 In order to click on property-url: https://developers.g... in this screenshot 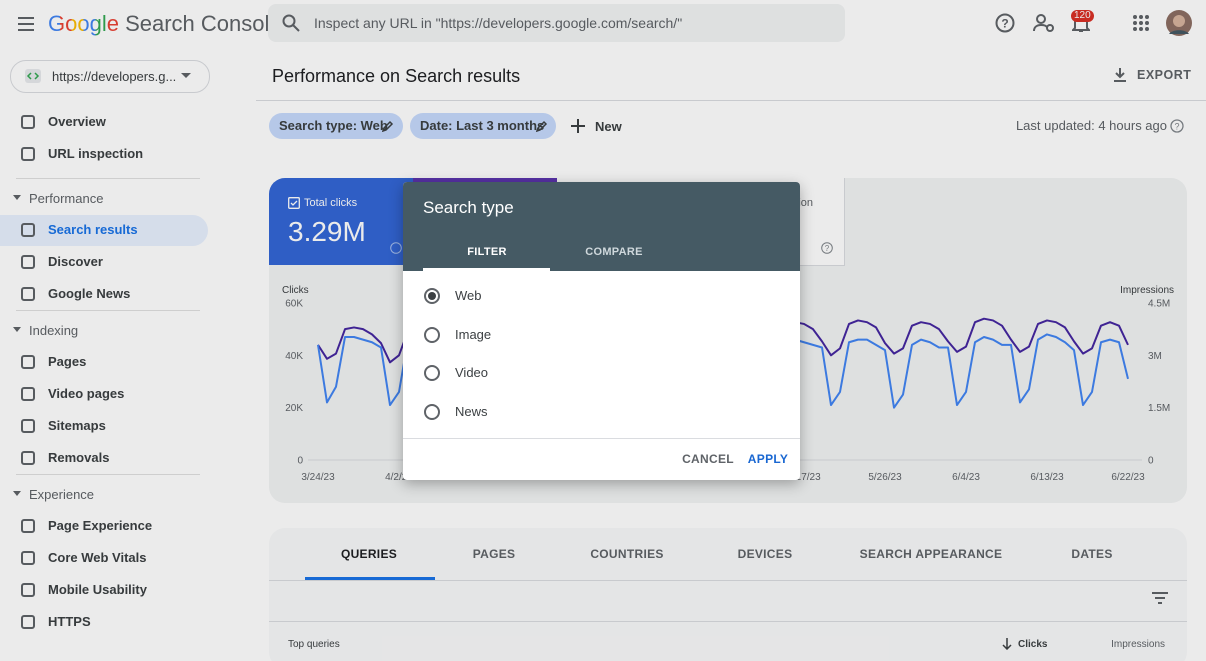, I will do `click(114, 76)`.